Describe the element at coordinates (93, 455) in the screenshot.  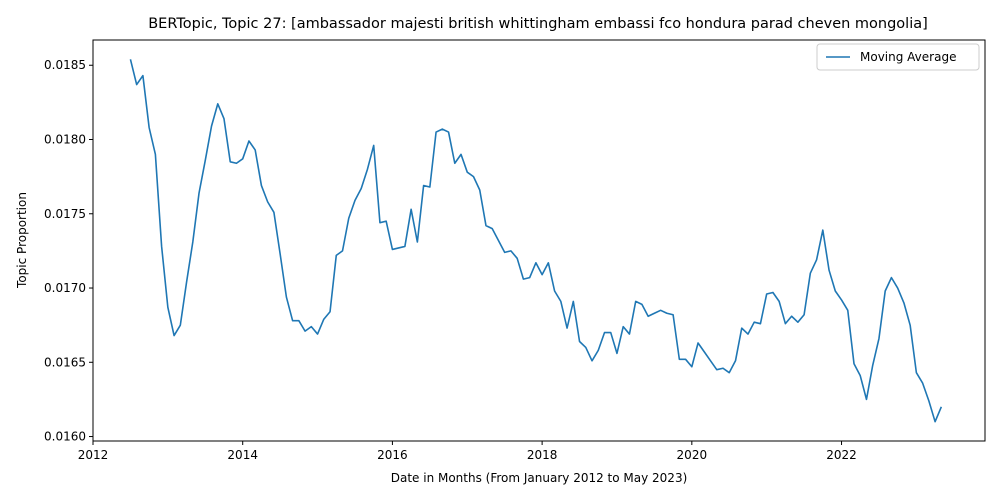
I see `x-tick-label: 2012` at that location.